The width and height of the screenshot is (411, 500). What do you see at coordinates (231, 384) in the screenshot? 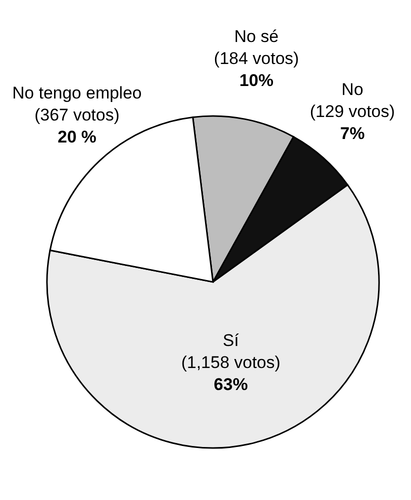
I see `data-label: 63%` at bounding box center [231, 384].